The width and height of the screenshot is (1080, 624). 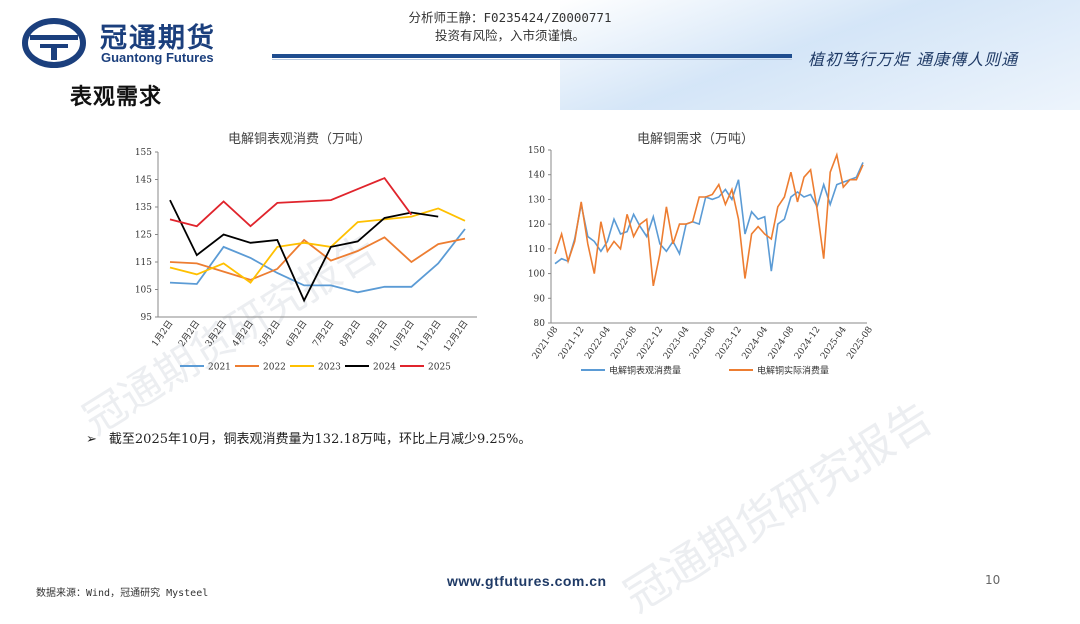 I want to click on right-x-tick-label: 2025-08, so click(x=860, y=343).